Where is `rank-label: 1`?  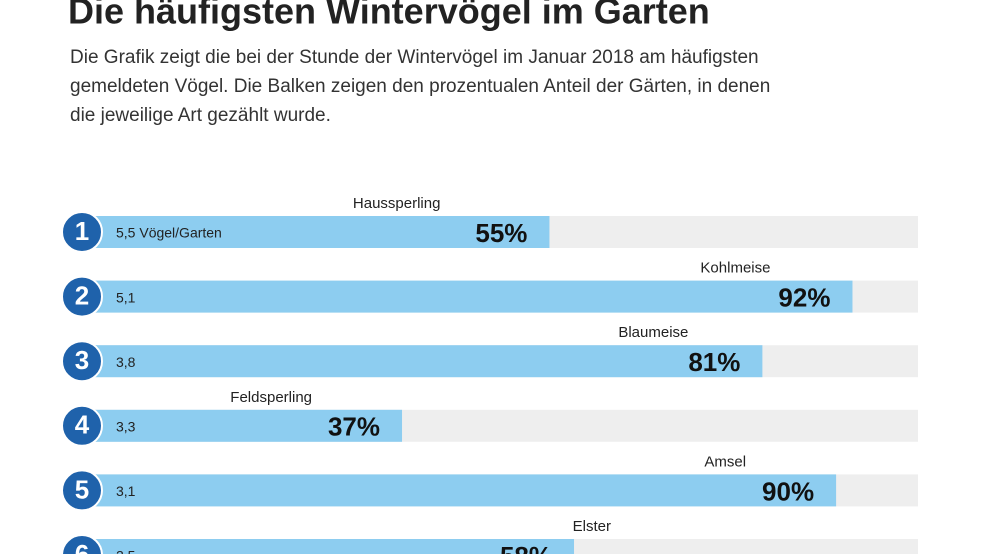
rank-label: 1 is located at coordinates (82, 231).